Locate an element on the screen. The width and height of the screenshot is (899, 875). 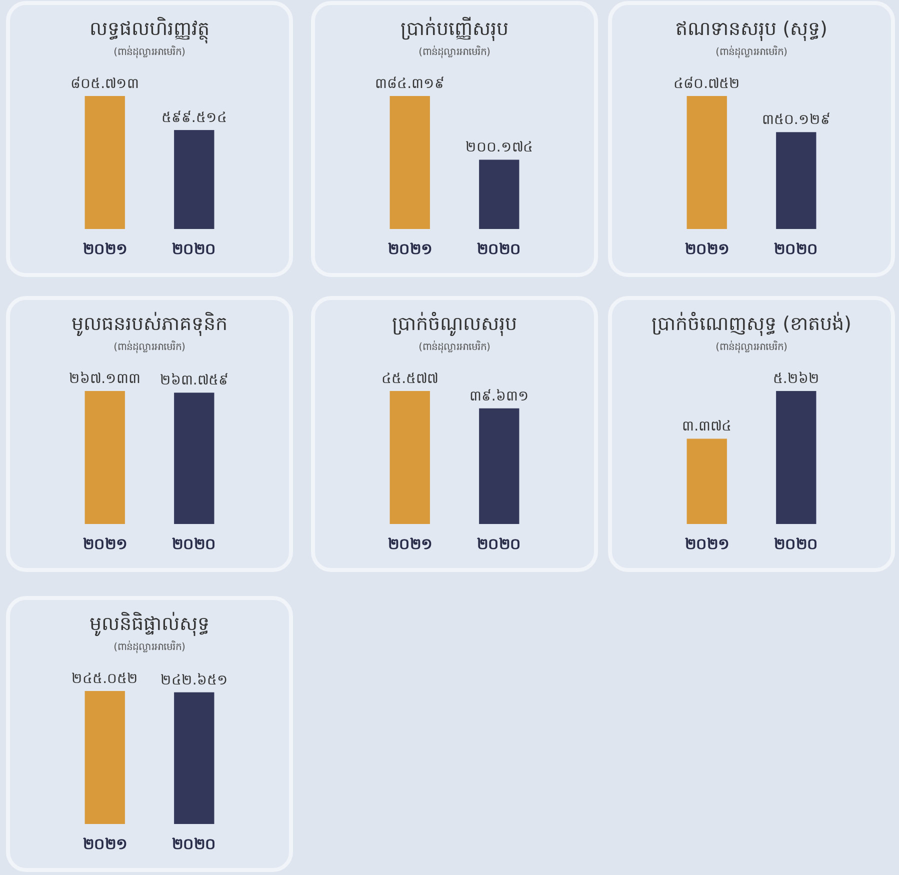
data-label: ២៦៣.៧៥៩ is located at coordinates (194, 380).